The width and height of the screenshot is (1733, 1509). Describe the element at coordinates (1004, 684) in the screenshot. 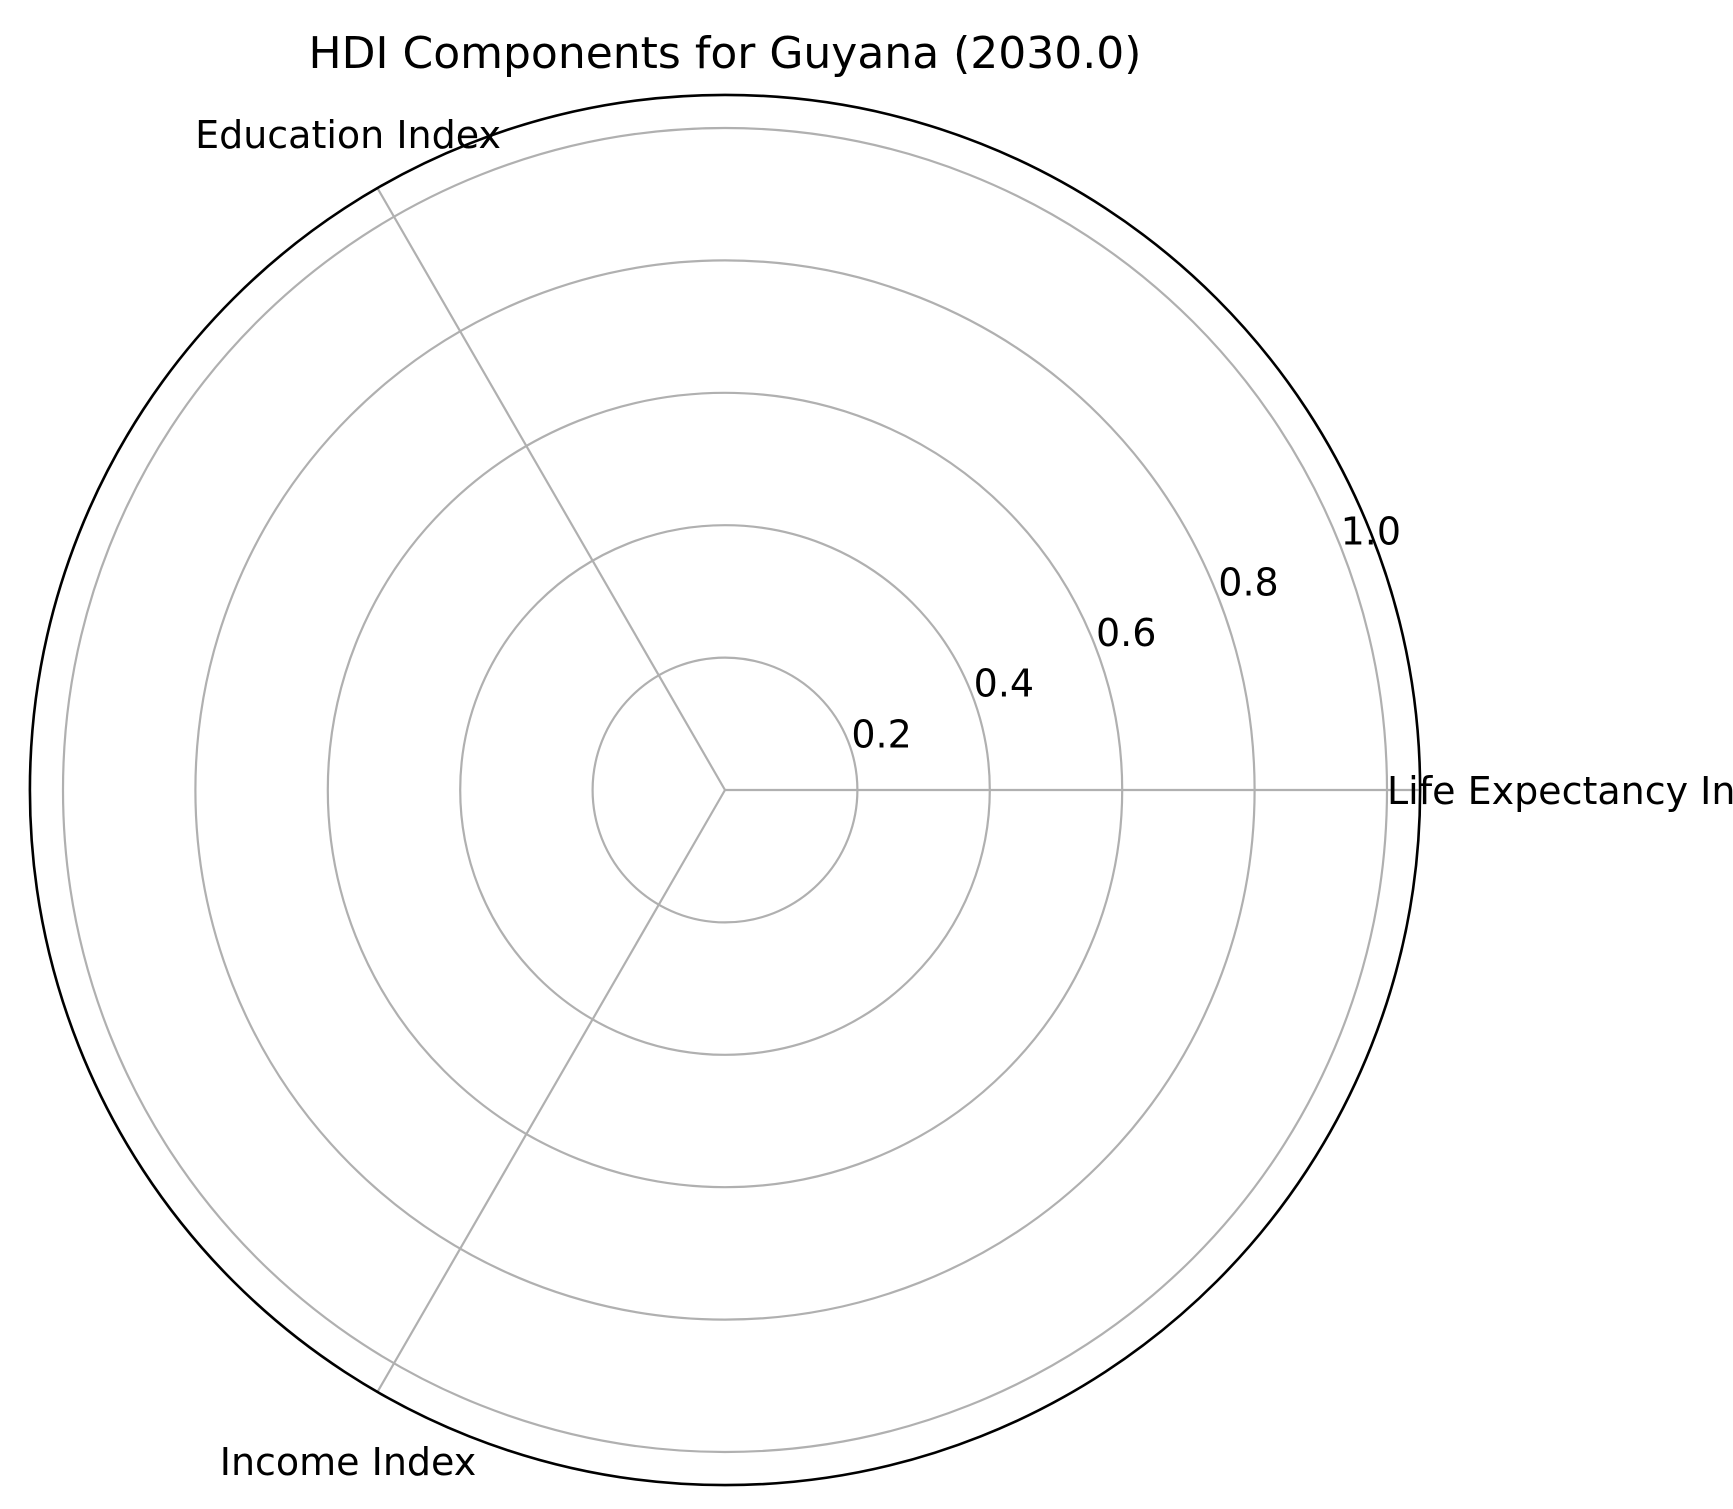

I see `radial-tick-label: 0.4` at that location.